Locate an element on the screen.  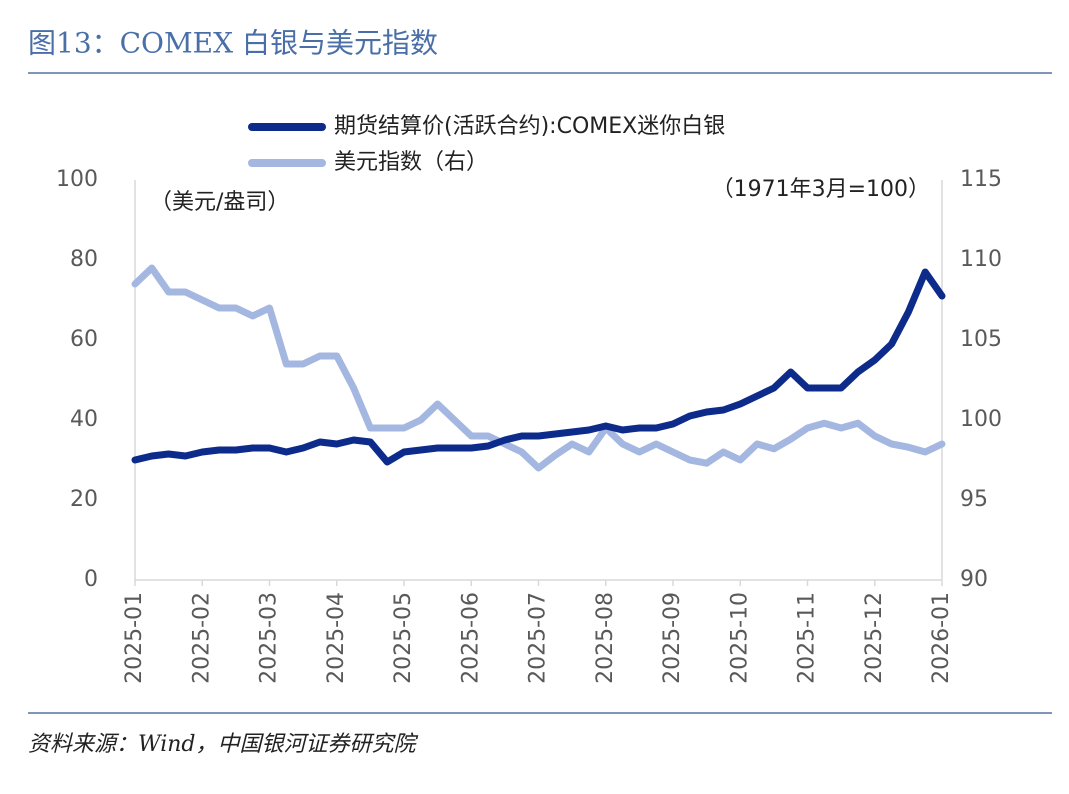
x-tick-label: 2025-05 is located at coordinates (403, 638).